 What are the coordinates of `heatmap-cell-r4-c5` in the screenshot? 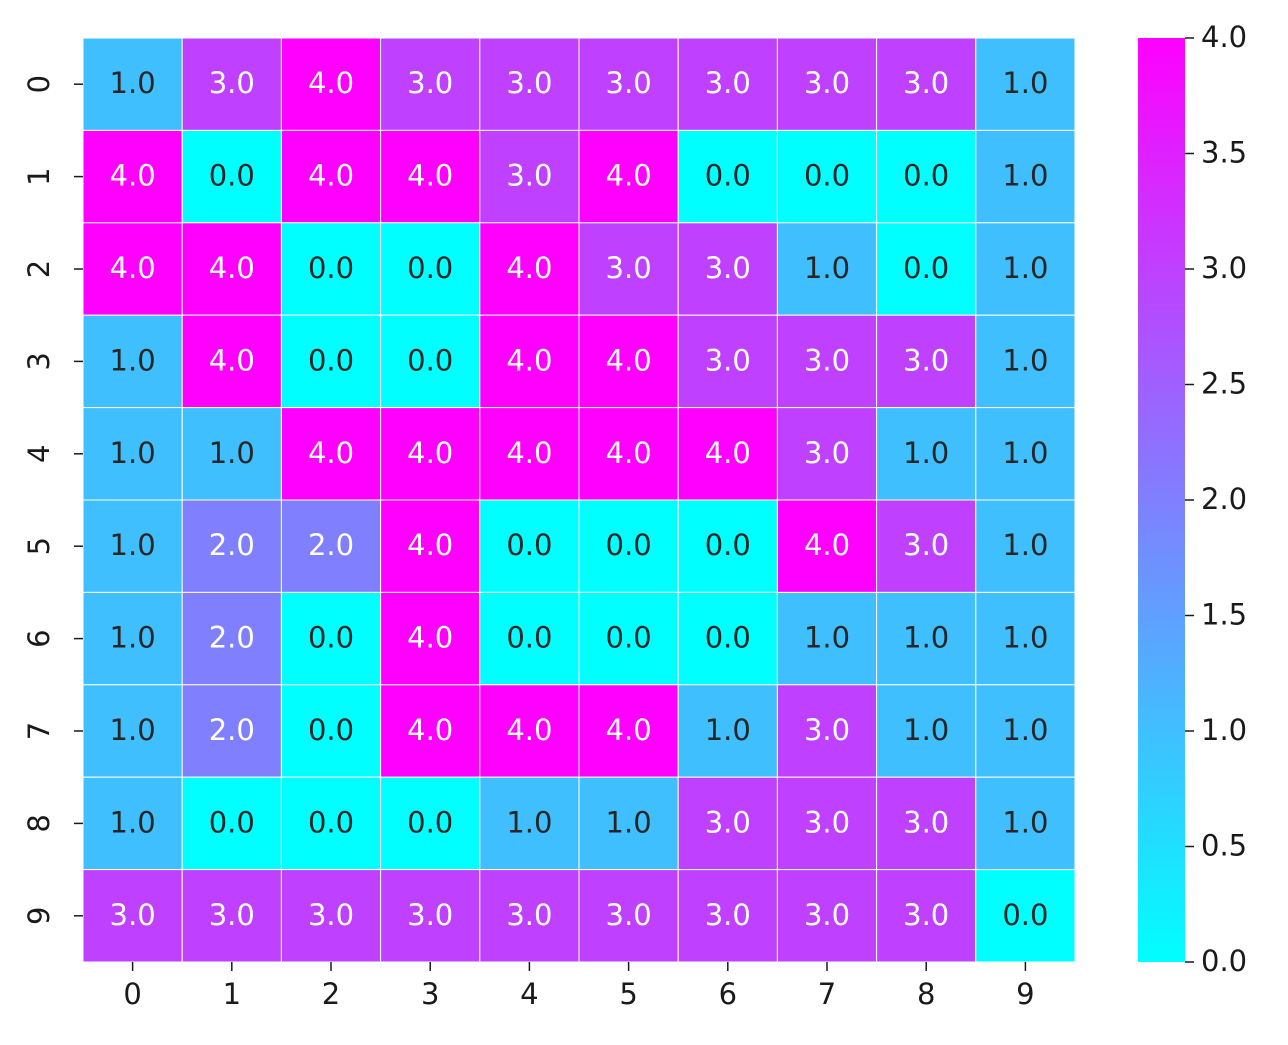 It's located at (628, 454).